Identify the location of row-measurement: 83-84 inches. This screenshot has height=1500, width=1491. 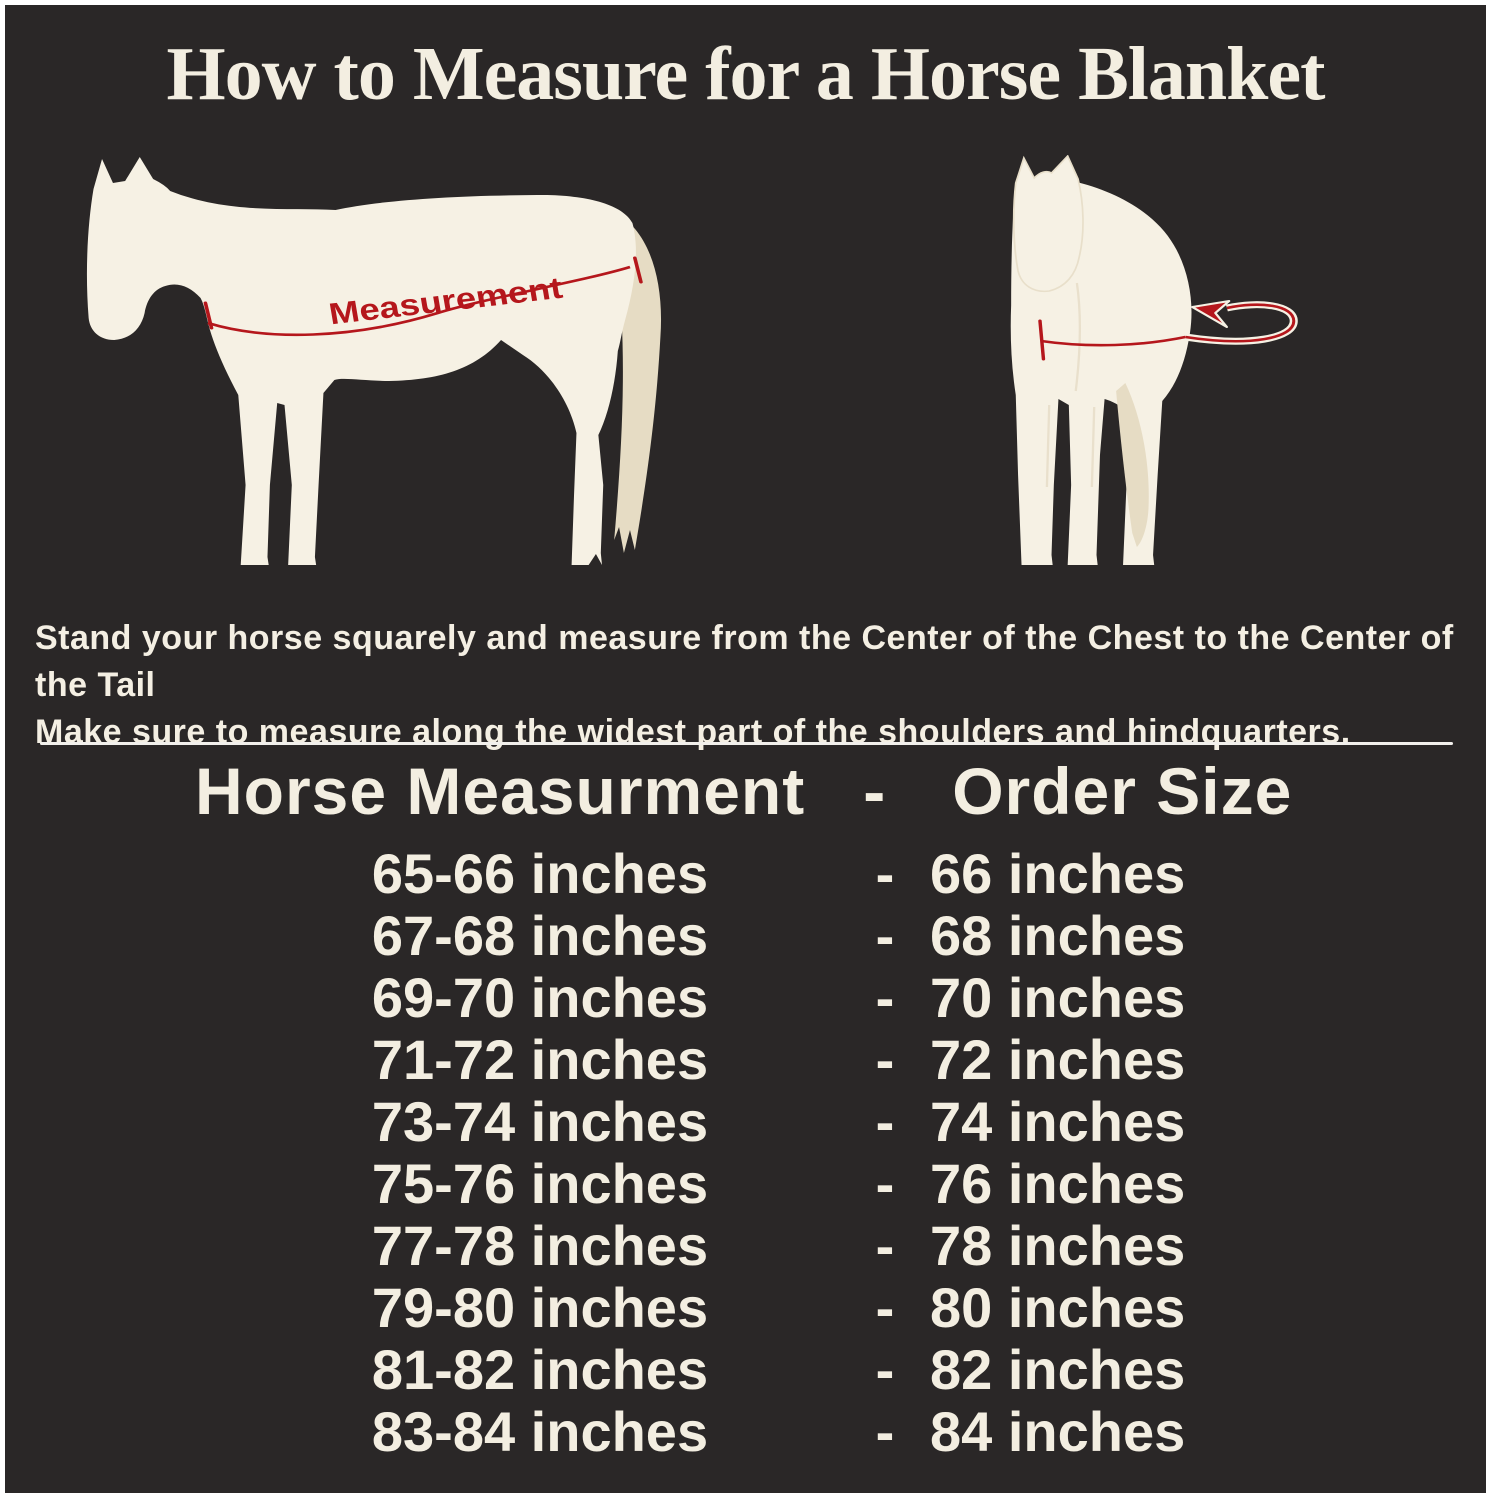
(540, 1431).